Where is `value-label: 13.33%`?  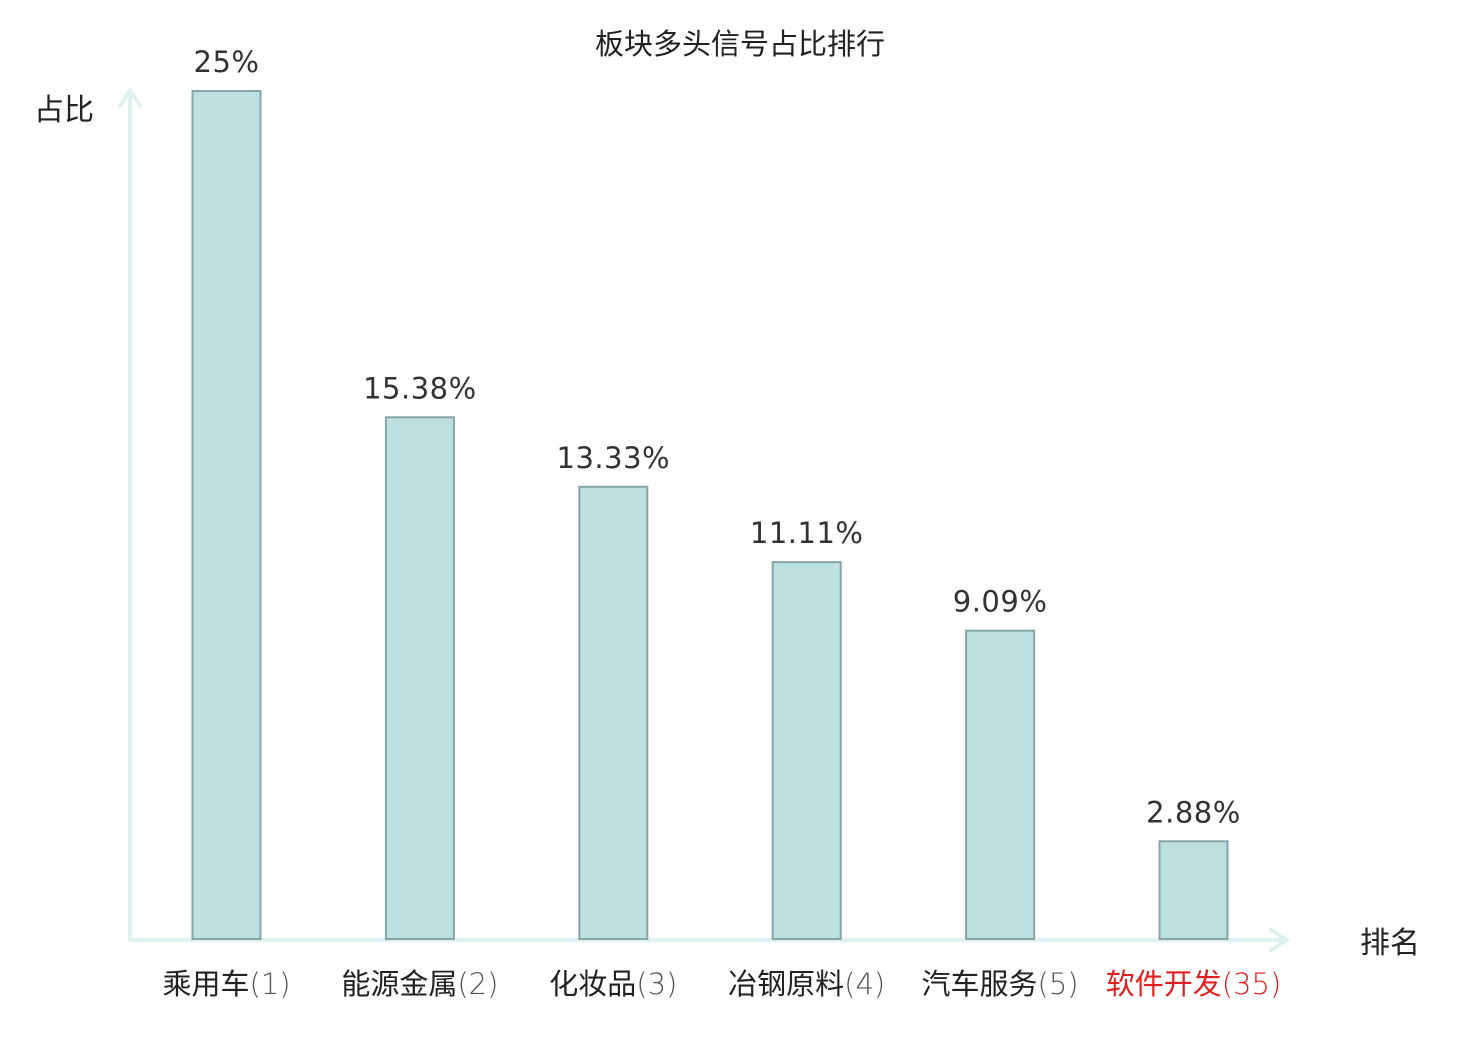 value-label: 13.33% is located at coordinates (614, 458).